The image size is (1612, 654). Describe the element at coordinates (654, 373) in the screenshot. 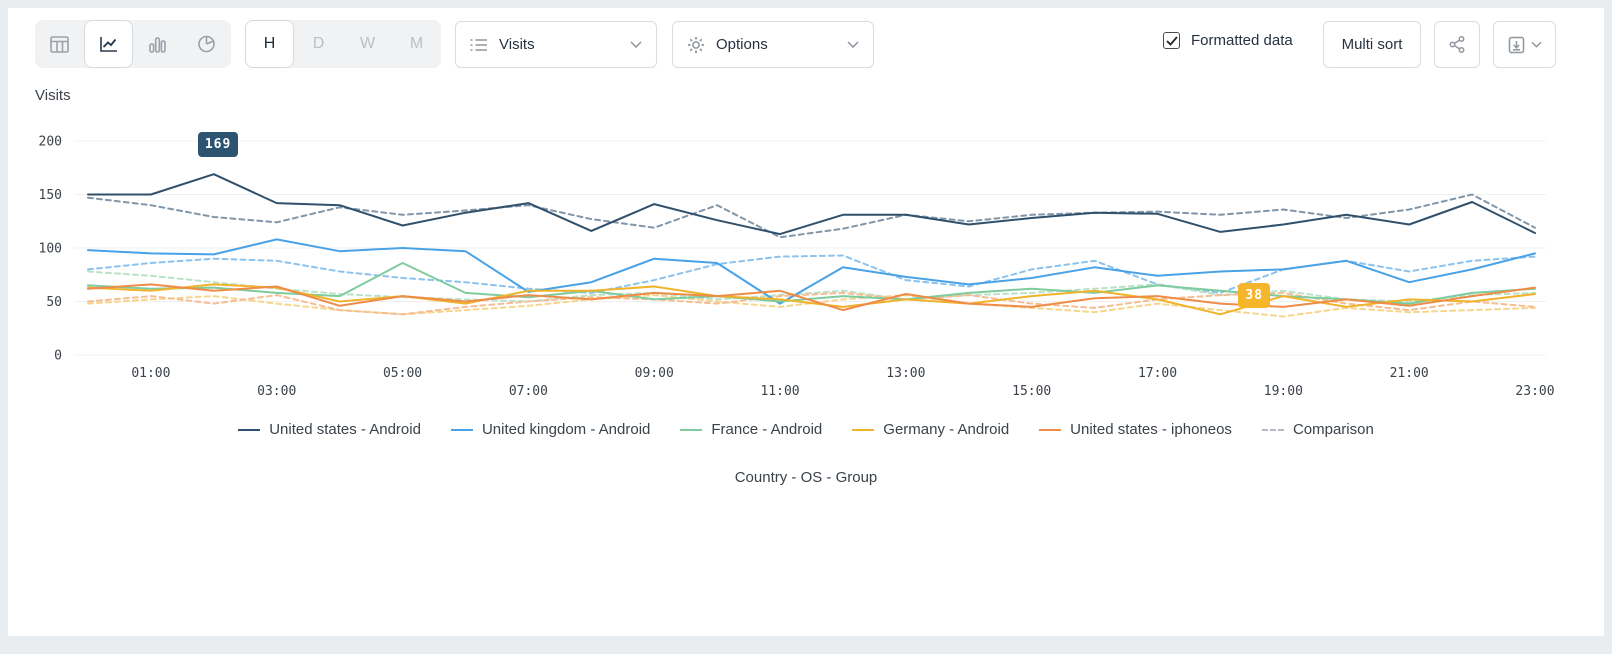

I see `x-tick-label: 09:00` at that location.